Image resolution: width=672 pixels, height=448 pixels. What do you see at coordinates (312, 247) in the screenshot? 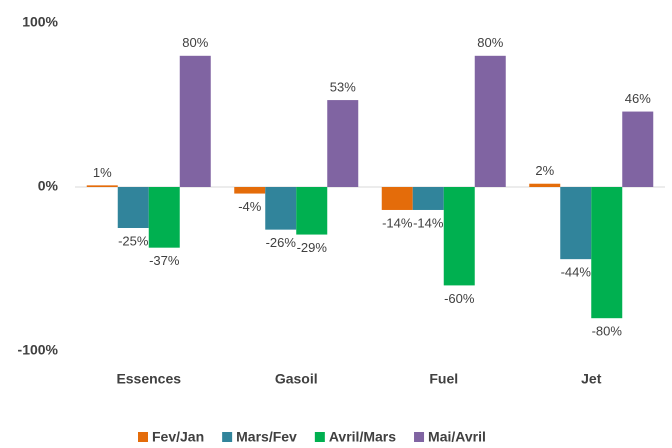
I see `data-label: -29%` at bounding box center [312, 247].